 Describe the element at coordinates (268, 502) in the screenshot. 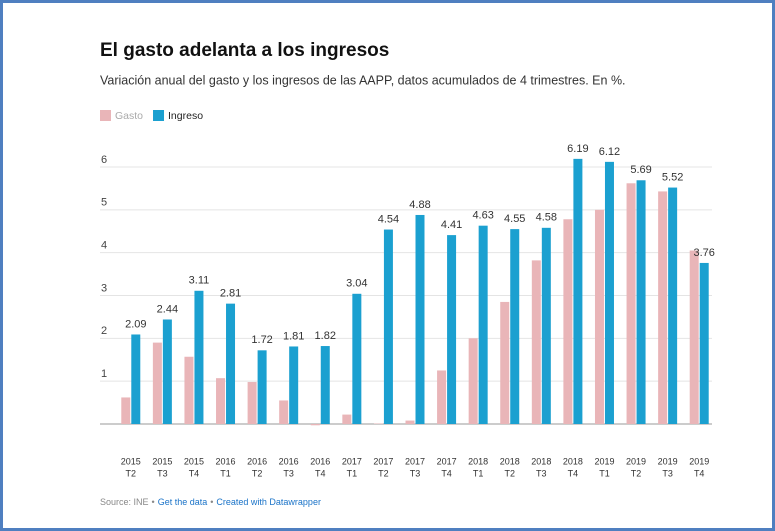

I see `footer-link: Created with Datawrapper` at that location.